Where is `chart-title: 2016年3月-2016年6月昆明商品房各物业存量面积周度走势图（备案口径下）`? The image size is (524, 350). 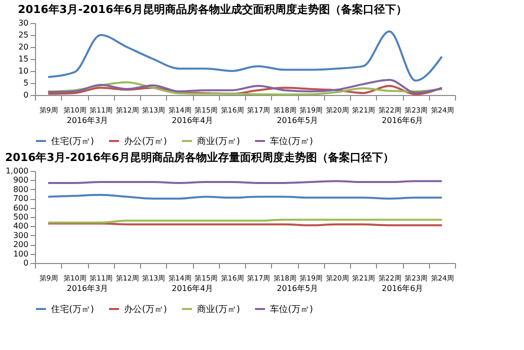
chart-title: 2016年3月-2016年6月昆明商品房各物业存量面积周度走势图（备案口径下） is located at coordinates (199, 157).